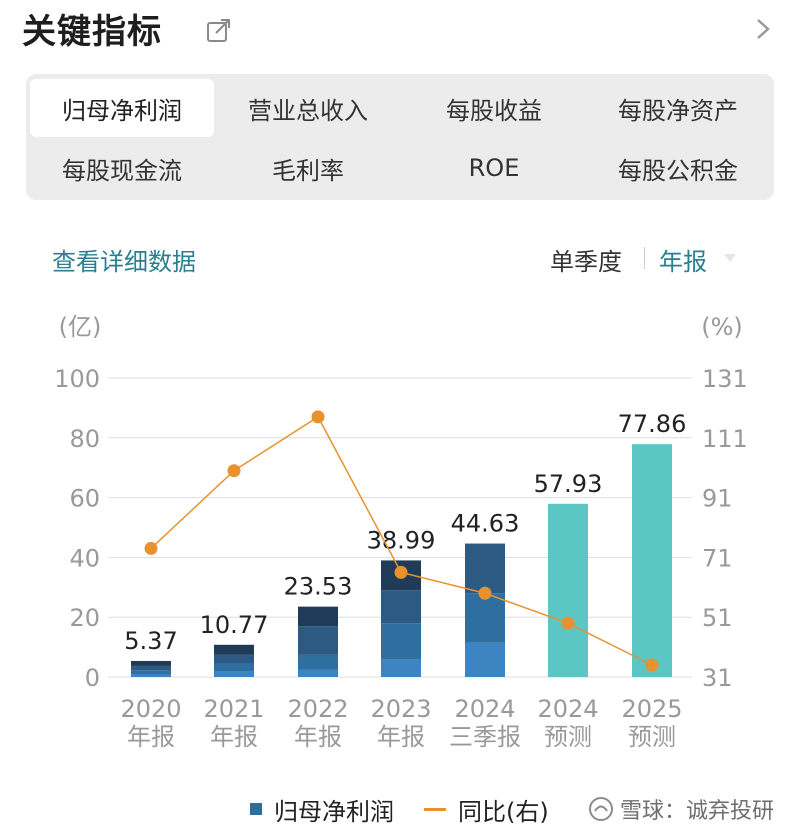 The width and height of the screenshot is (800, 838). Describe the element at coordinates (485, 524) in the screenshot. I see `bar-value-label: 44.63` at that location.